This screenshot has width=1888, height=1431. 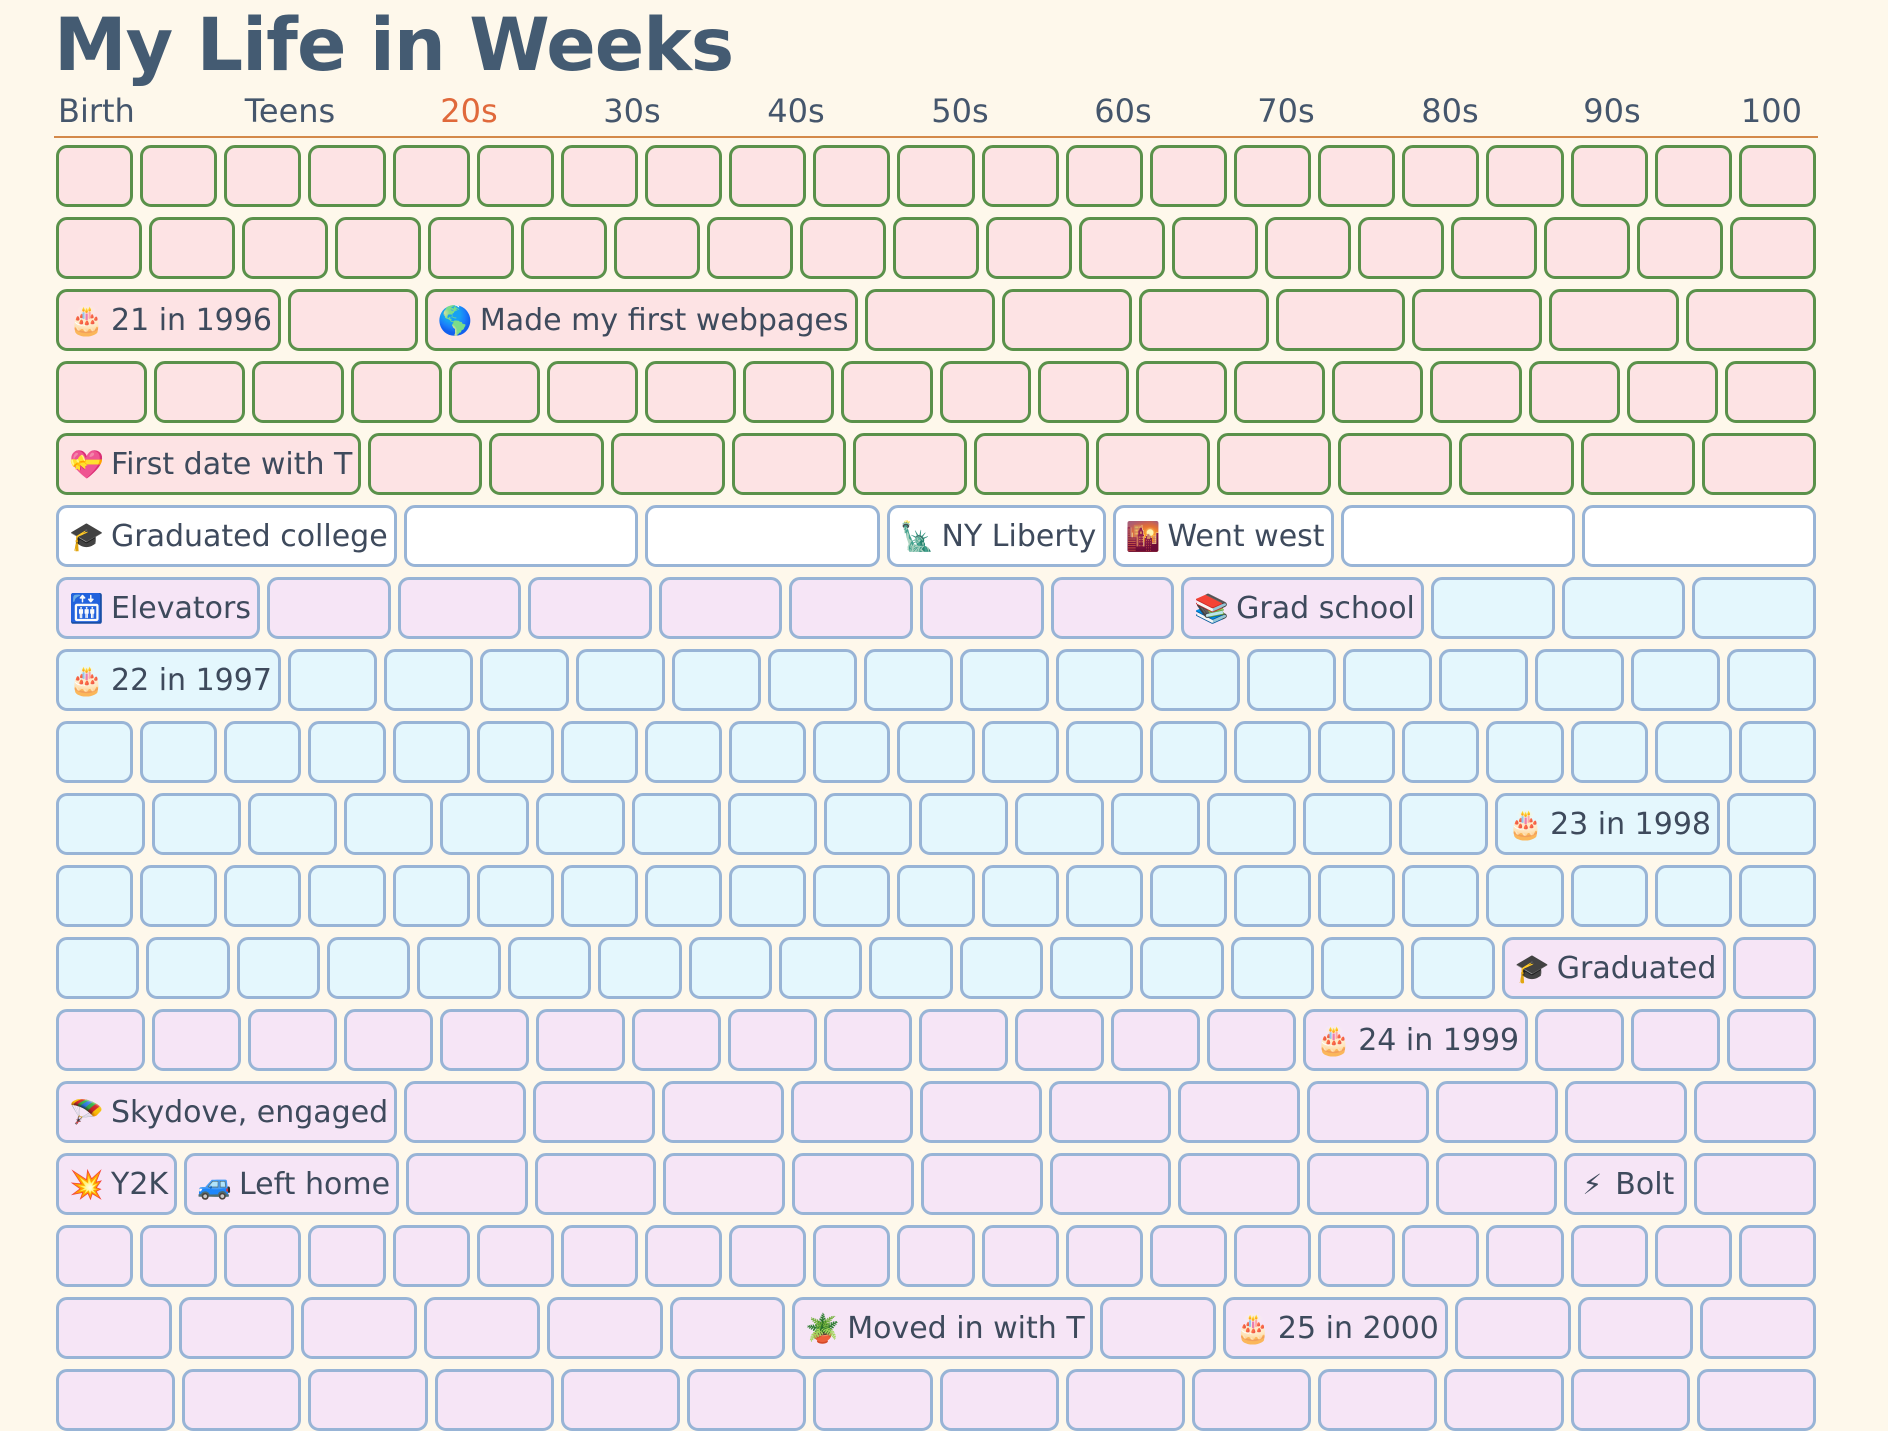 What do you see at coordinates (168, 320) in the screenshot?
I see `milestone-week: 🎂 21 in 1996` at bounding box center [168, 320].